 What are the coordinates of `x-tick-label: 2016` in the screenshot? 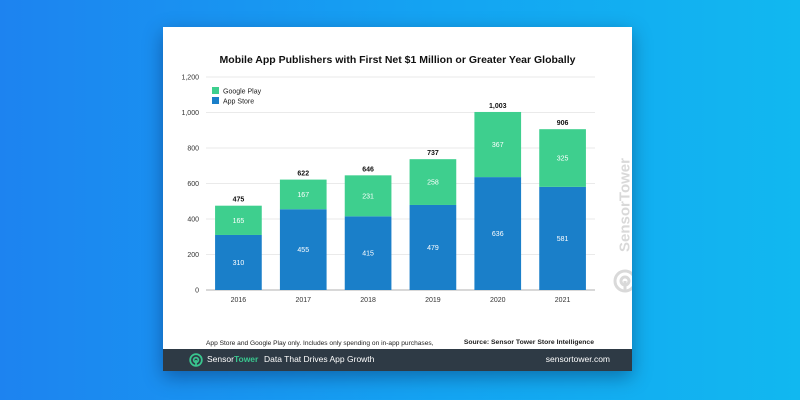 It's located at (239, 300).